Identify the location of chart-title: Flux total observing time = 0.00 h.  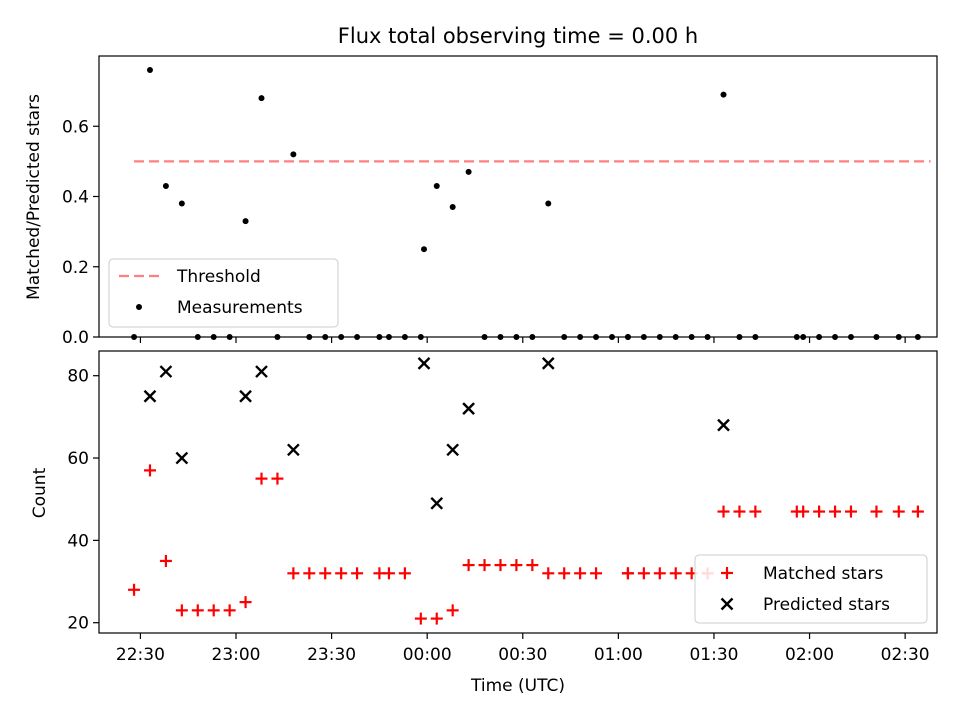
(518, 36).